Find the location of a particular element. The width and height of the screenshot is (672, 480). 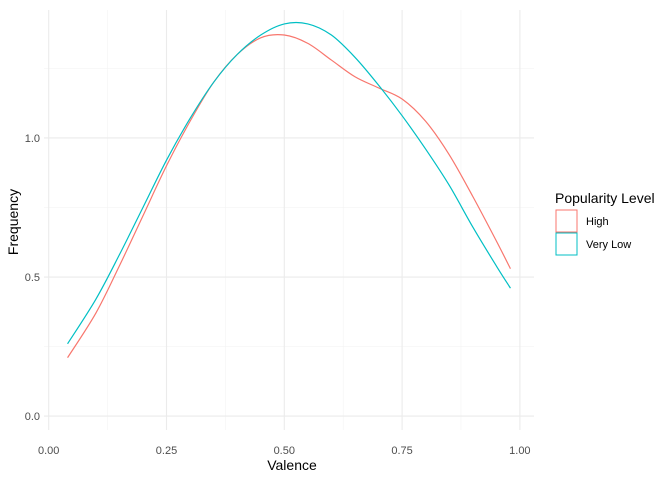

y-tick-label: 0.5 is located at coordinates (32, 278).